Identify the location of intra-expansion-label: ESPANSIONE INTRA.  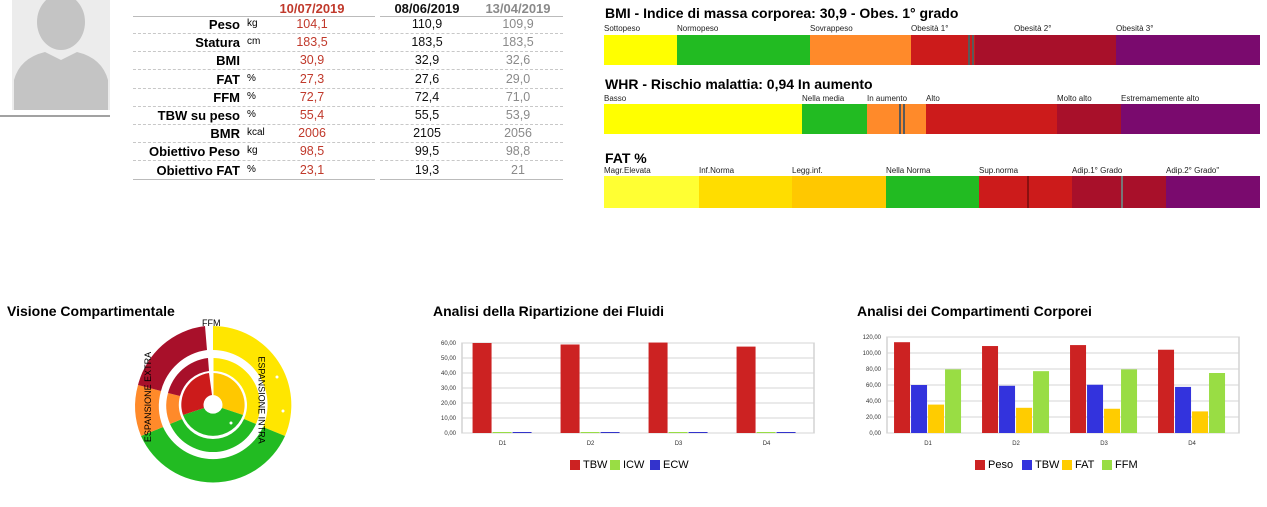
(261, 400).